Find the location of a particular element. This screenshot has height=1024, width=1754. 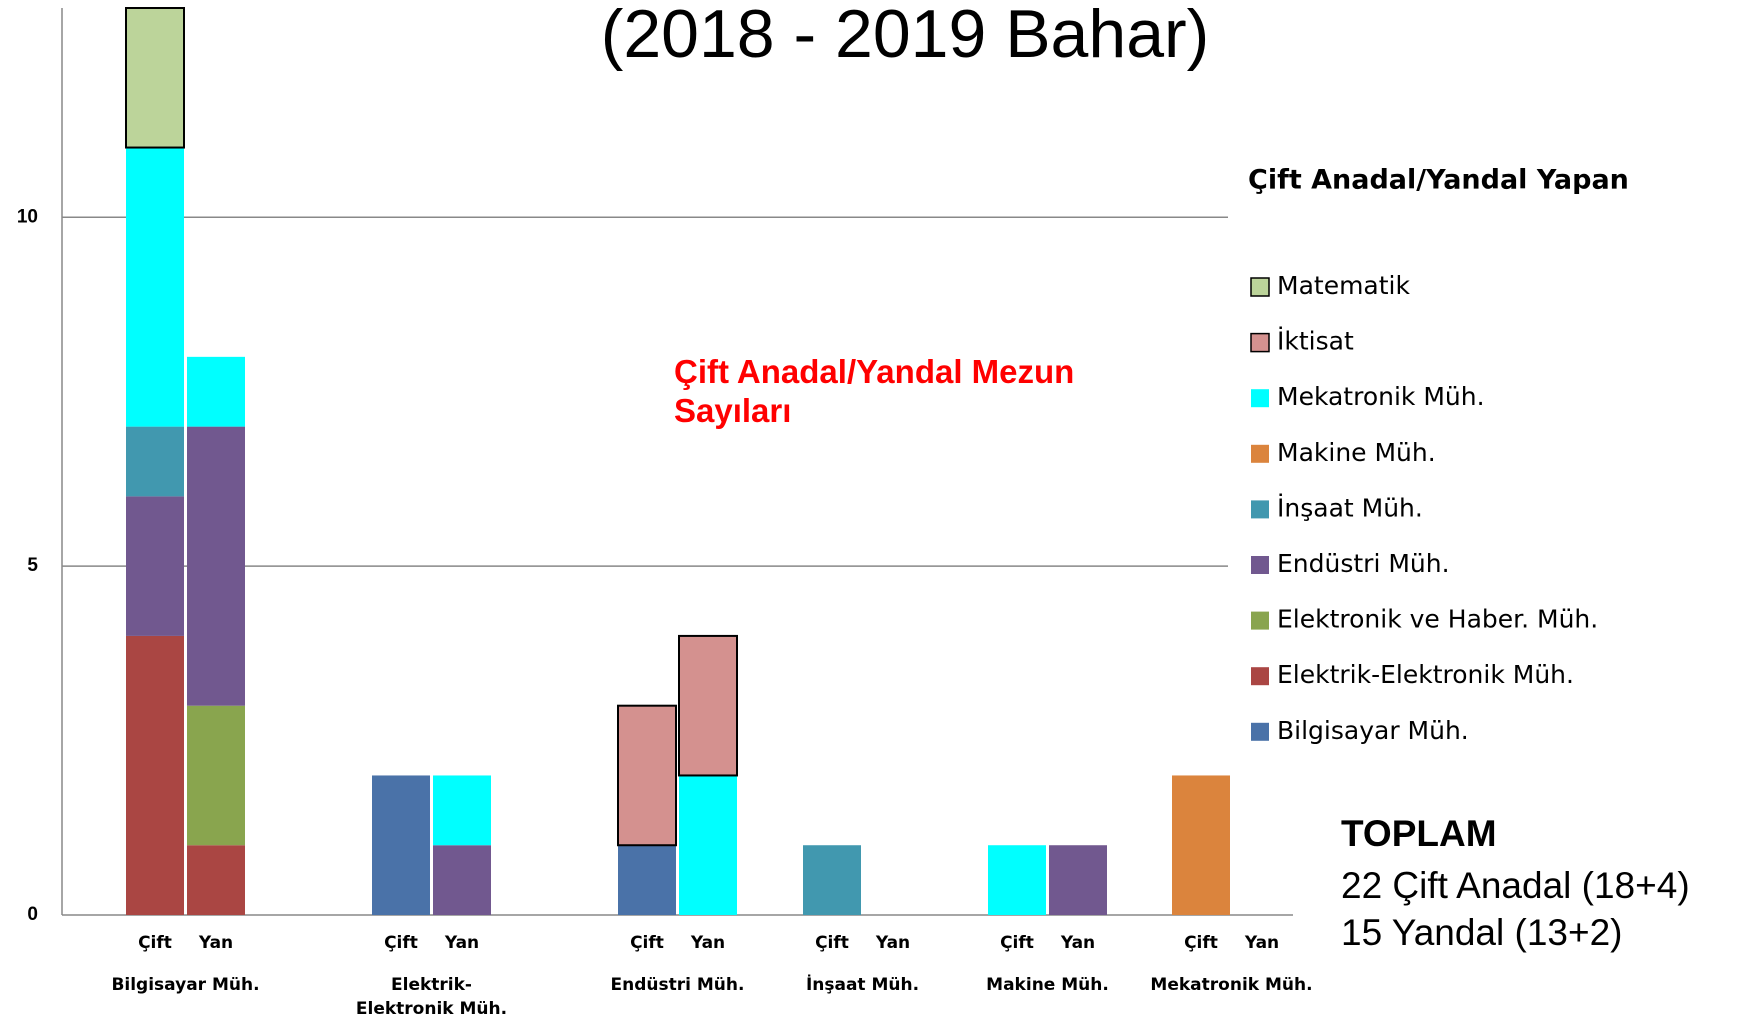

legend-label: Makine Müh. is located at coordinates (1356, 452).